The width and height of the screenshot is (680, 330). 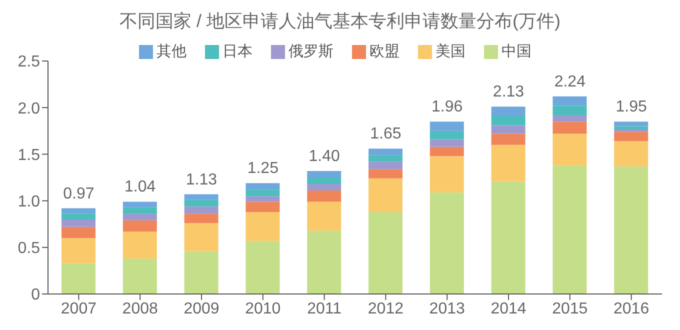 What do you see at coordinates (631, 107) in the screenshot?
I see `annotation: 1.95` at bounding box center [631, 107].